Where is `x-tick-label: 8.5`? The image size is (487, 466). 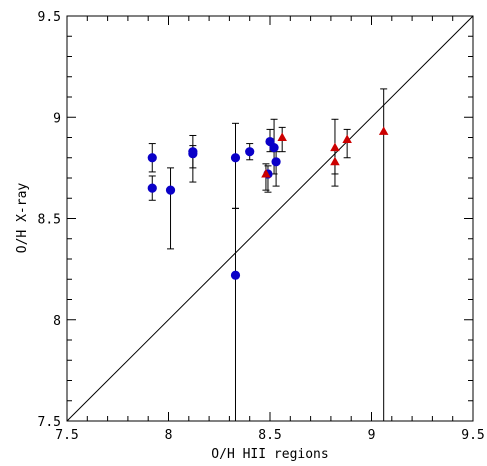
x-tick-label: 8.5 is located at coordinates (269, 435).